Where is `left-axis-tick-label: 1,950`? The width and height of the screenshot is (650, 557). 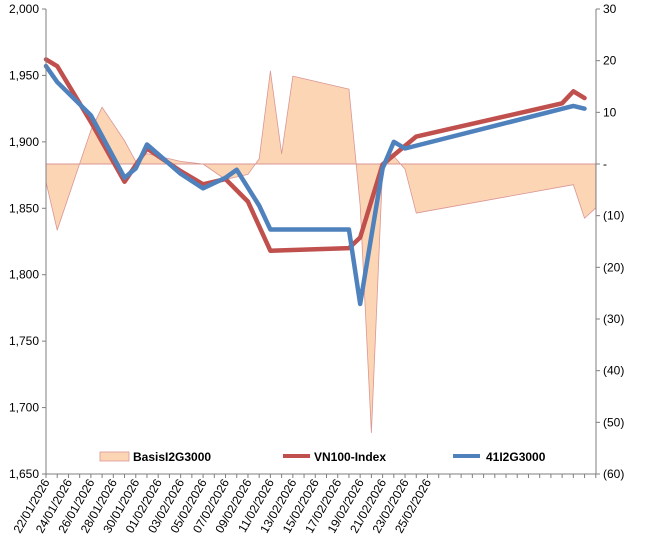 left-axis-tick-label: 1,950 is located at coordinates (24, 75).